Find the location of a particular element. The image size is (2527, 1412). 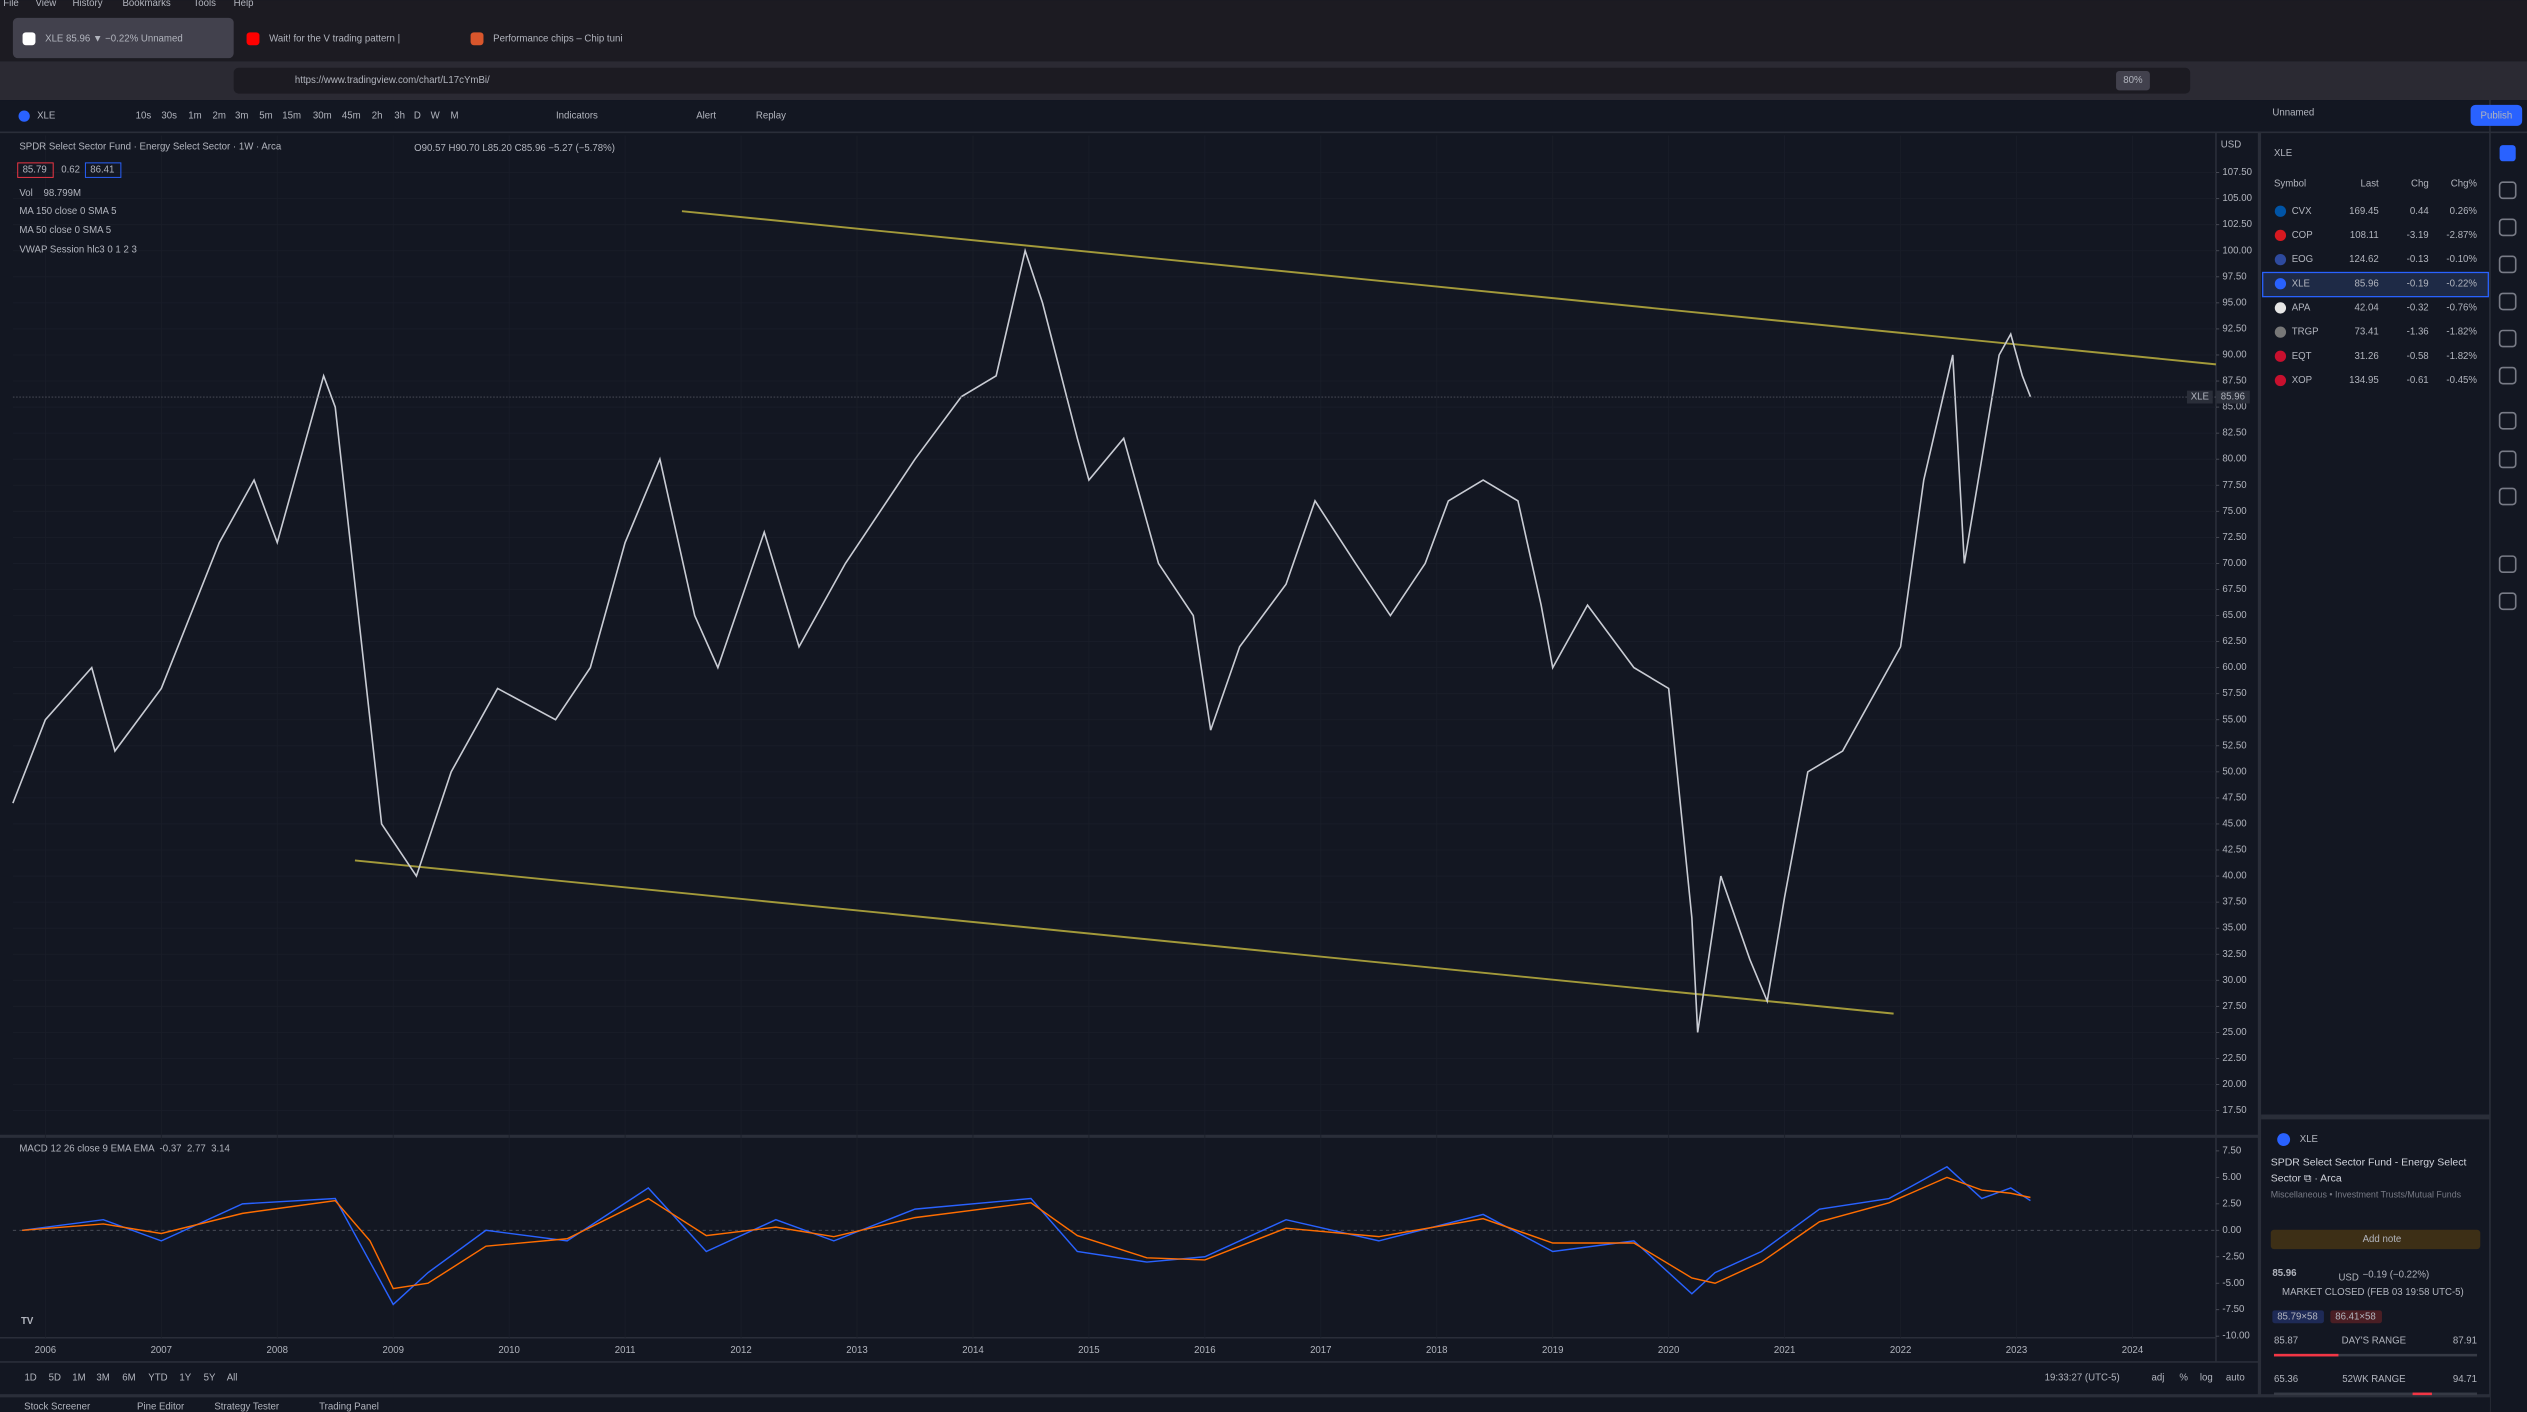

menu-item: Help is located at coordinates (244, 4).